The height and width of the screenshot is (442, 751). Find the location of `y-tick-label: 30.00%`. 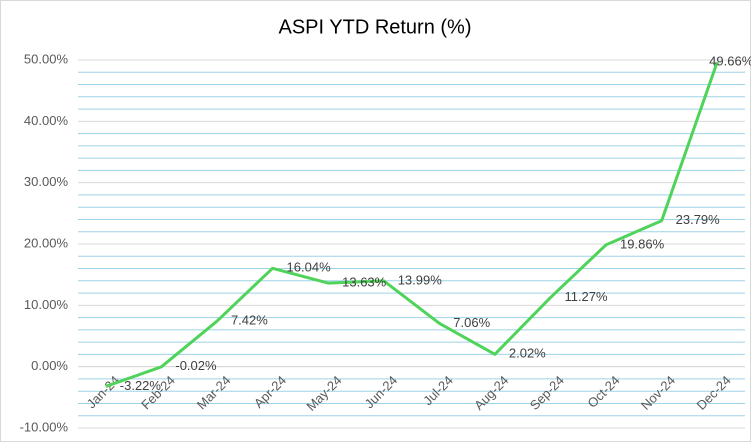

y-tick-label: 30.00% is located at coordinates (46, 181).